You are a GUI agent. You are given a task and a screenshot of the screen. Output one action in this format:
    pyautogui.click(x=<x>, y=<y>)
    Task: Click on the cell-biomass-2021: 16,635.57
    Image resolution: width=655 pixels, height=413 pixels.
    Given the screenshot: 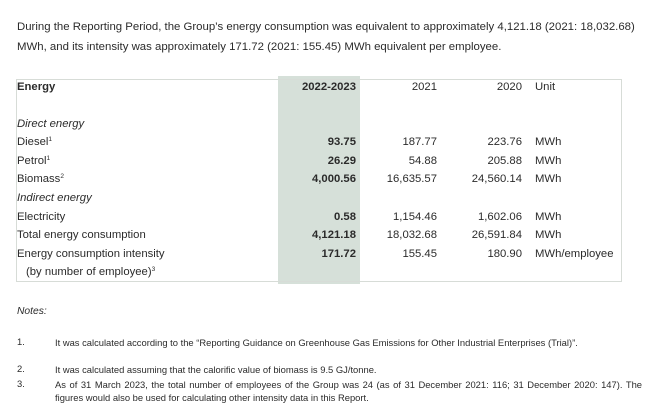 What is the action you would take?
    pyautogui.click(x=411, y=179)
    